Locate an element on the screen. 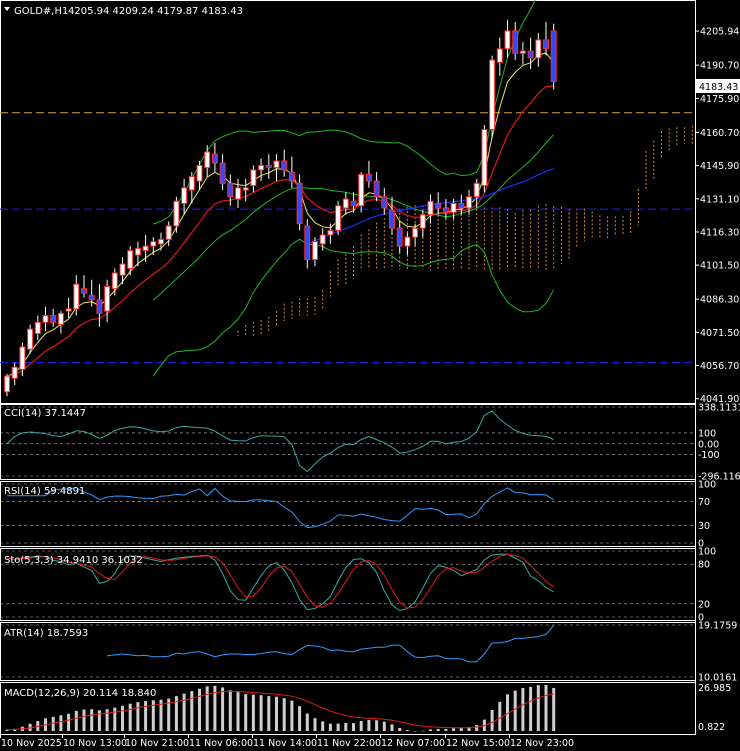  time-tick-label: 12 Nov 23:00 is located at coordinates (542, 743).